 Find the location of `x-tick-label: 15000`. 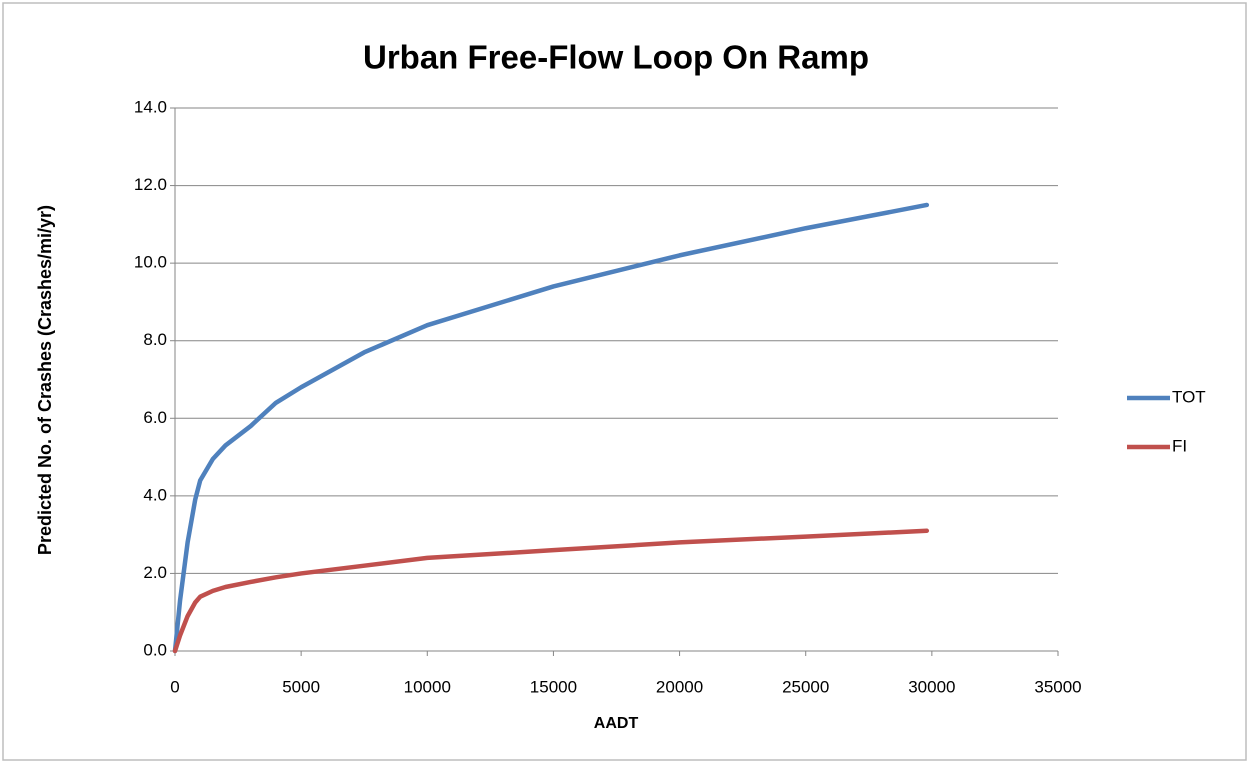

x-tick-label: 15000 is located at coordinates (553, 686).